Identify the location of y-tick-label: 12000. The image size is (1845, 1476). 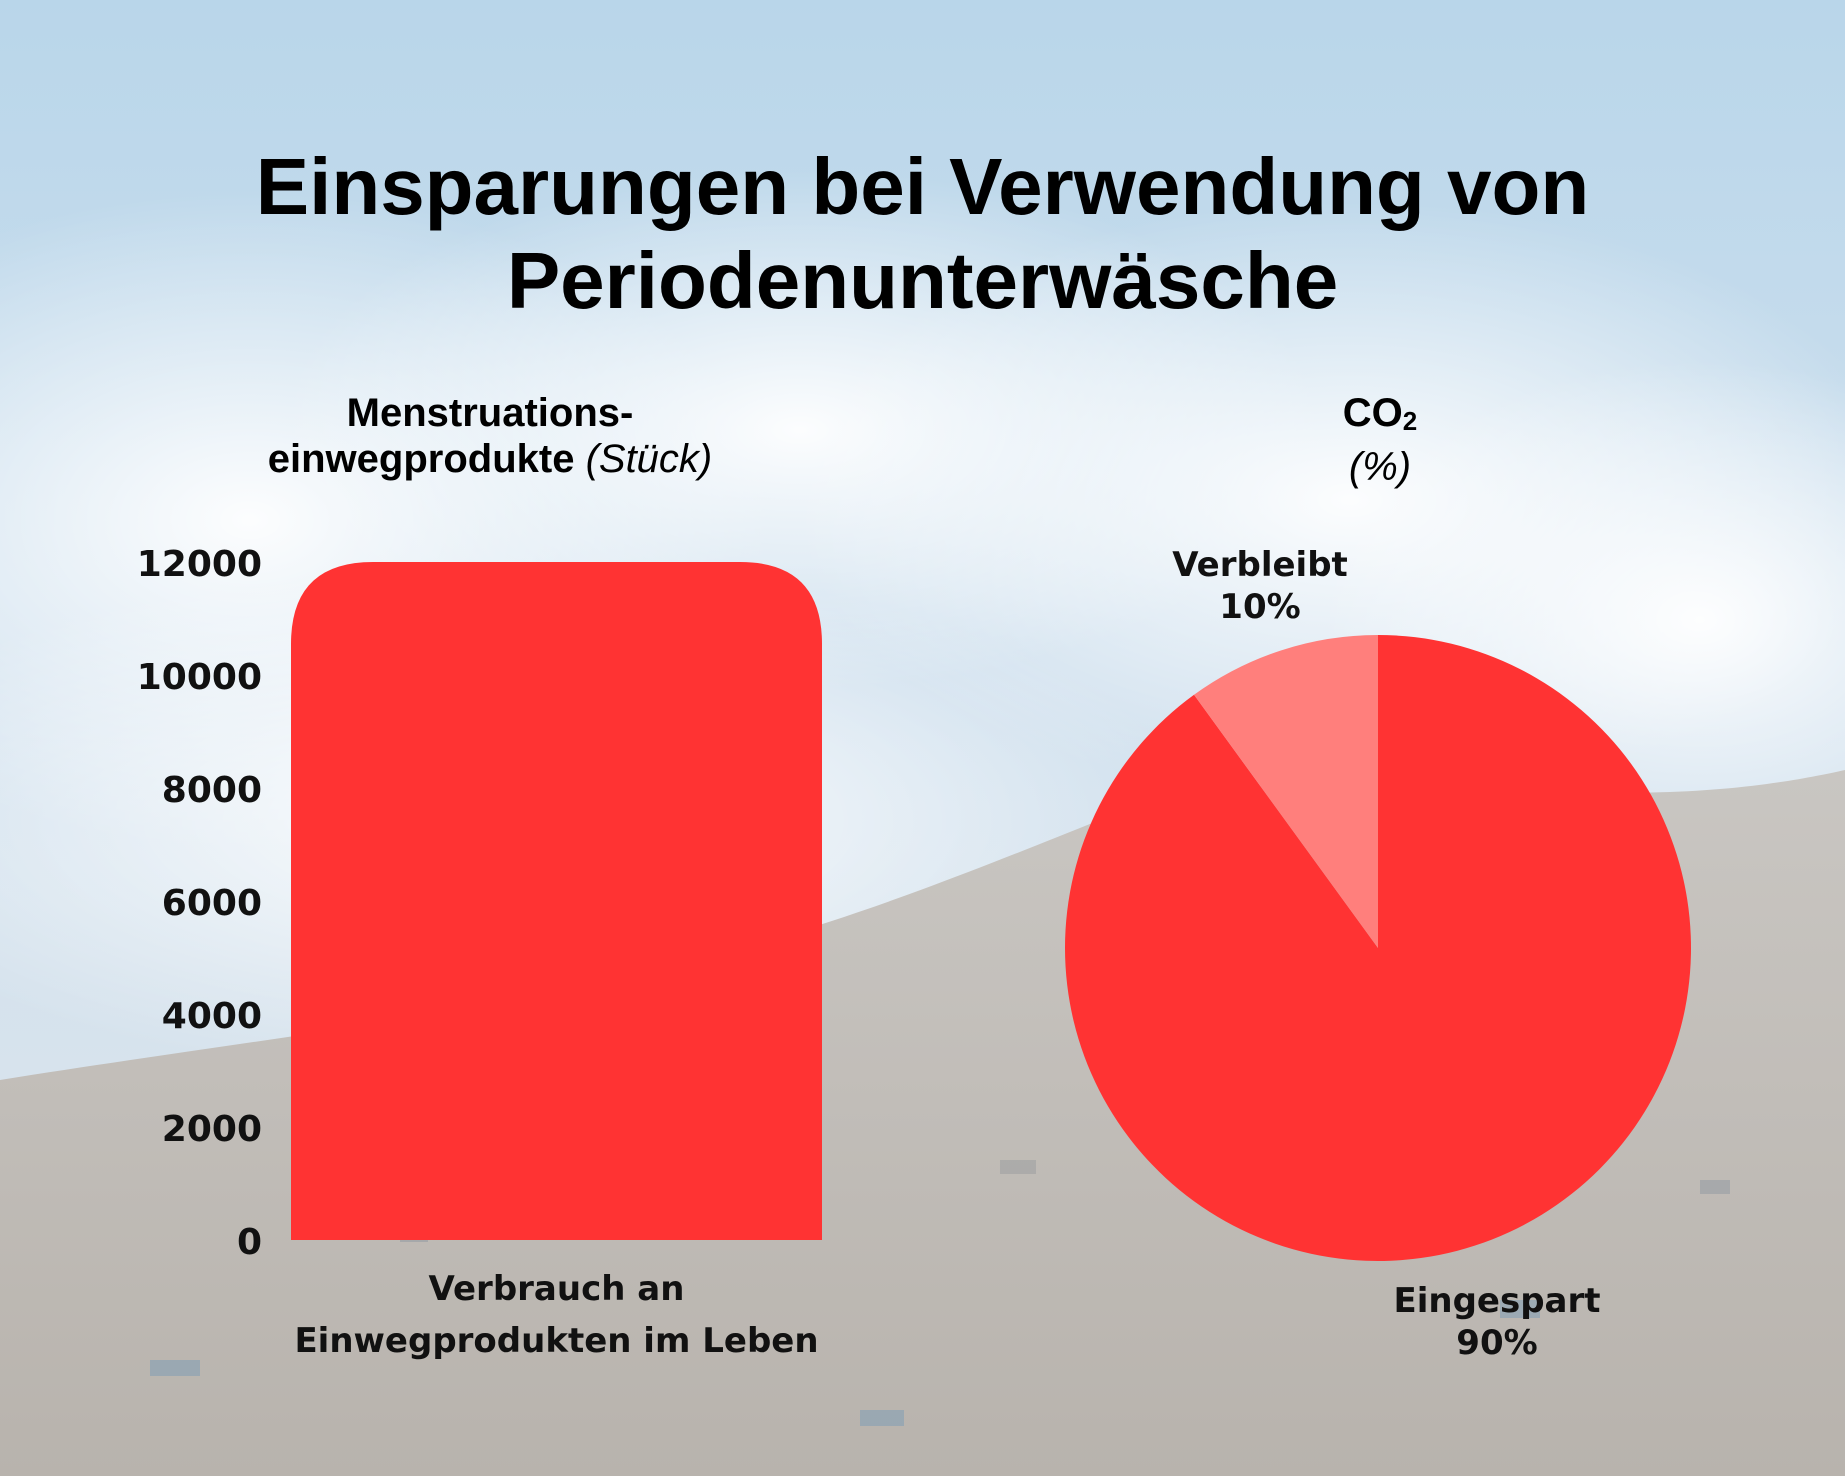
(199, 564).